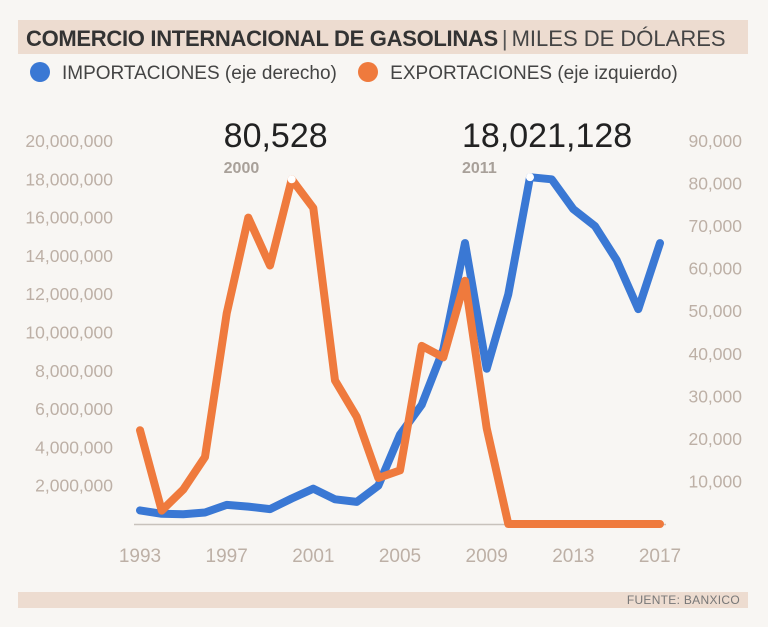  Describe the element at coordinates (69, 179) in the screenshot. I see `y-left-tick-label: 18,000,000` at that location.